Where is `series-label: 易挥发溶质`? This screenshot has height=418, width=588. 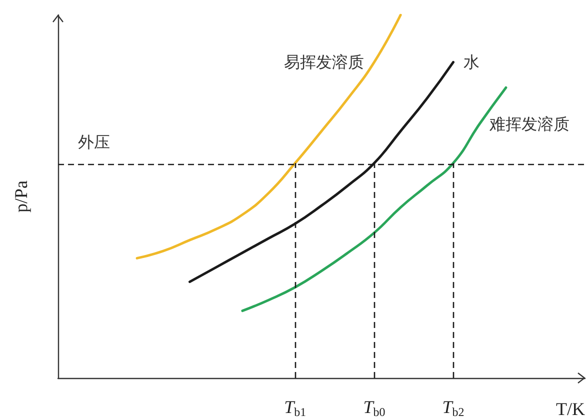
series-label: 易挥发溶质 is located at coordinates (324, 62).